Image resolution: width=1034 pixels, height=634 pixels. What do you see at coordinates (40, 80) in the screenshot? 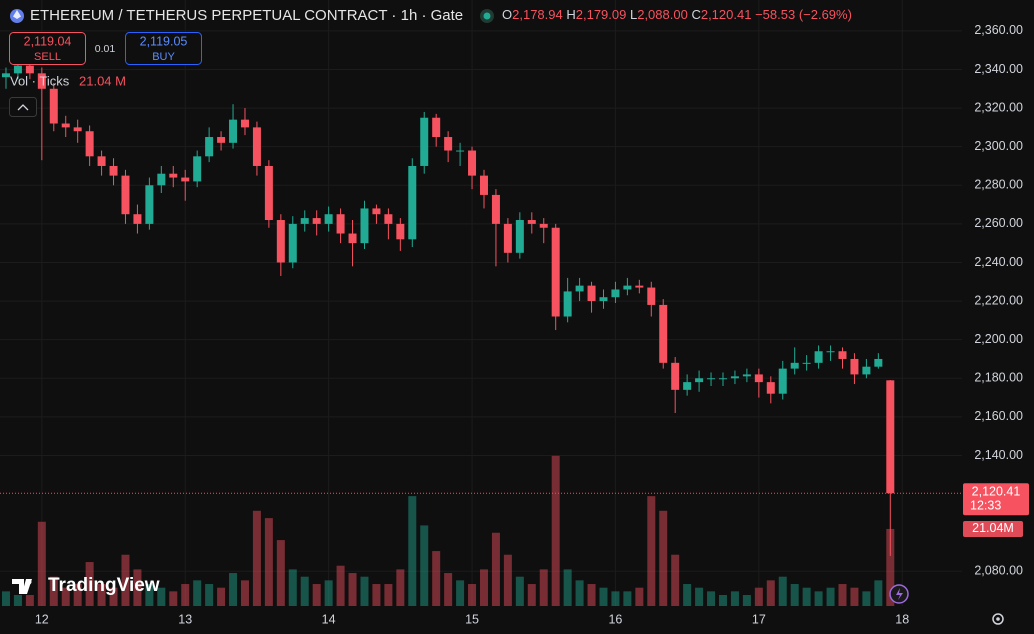
I see `volume-legend-name: Vol · Ticks` at bounding box center [40, 80].